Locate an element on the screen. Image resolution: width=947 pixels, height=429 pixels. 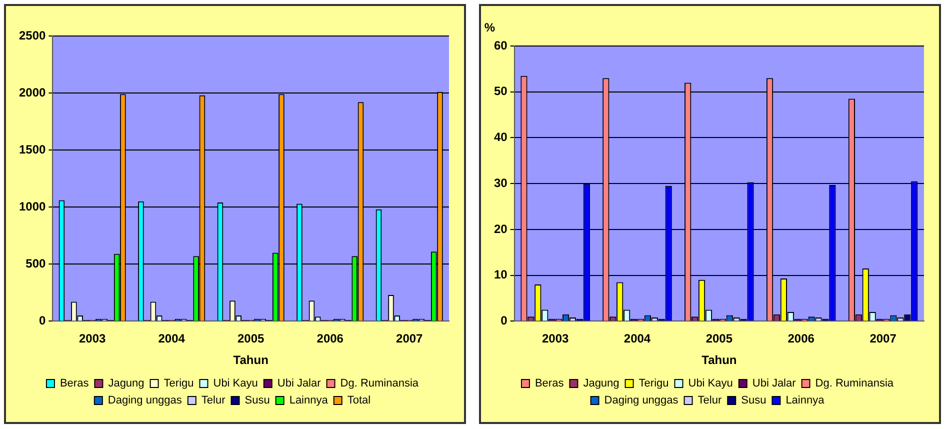
y-tick-label: 20 is located at coordinates (501, 229).